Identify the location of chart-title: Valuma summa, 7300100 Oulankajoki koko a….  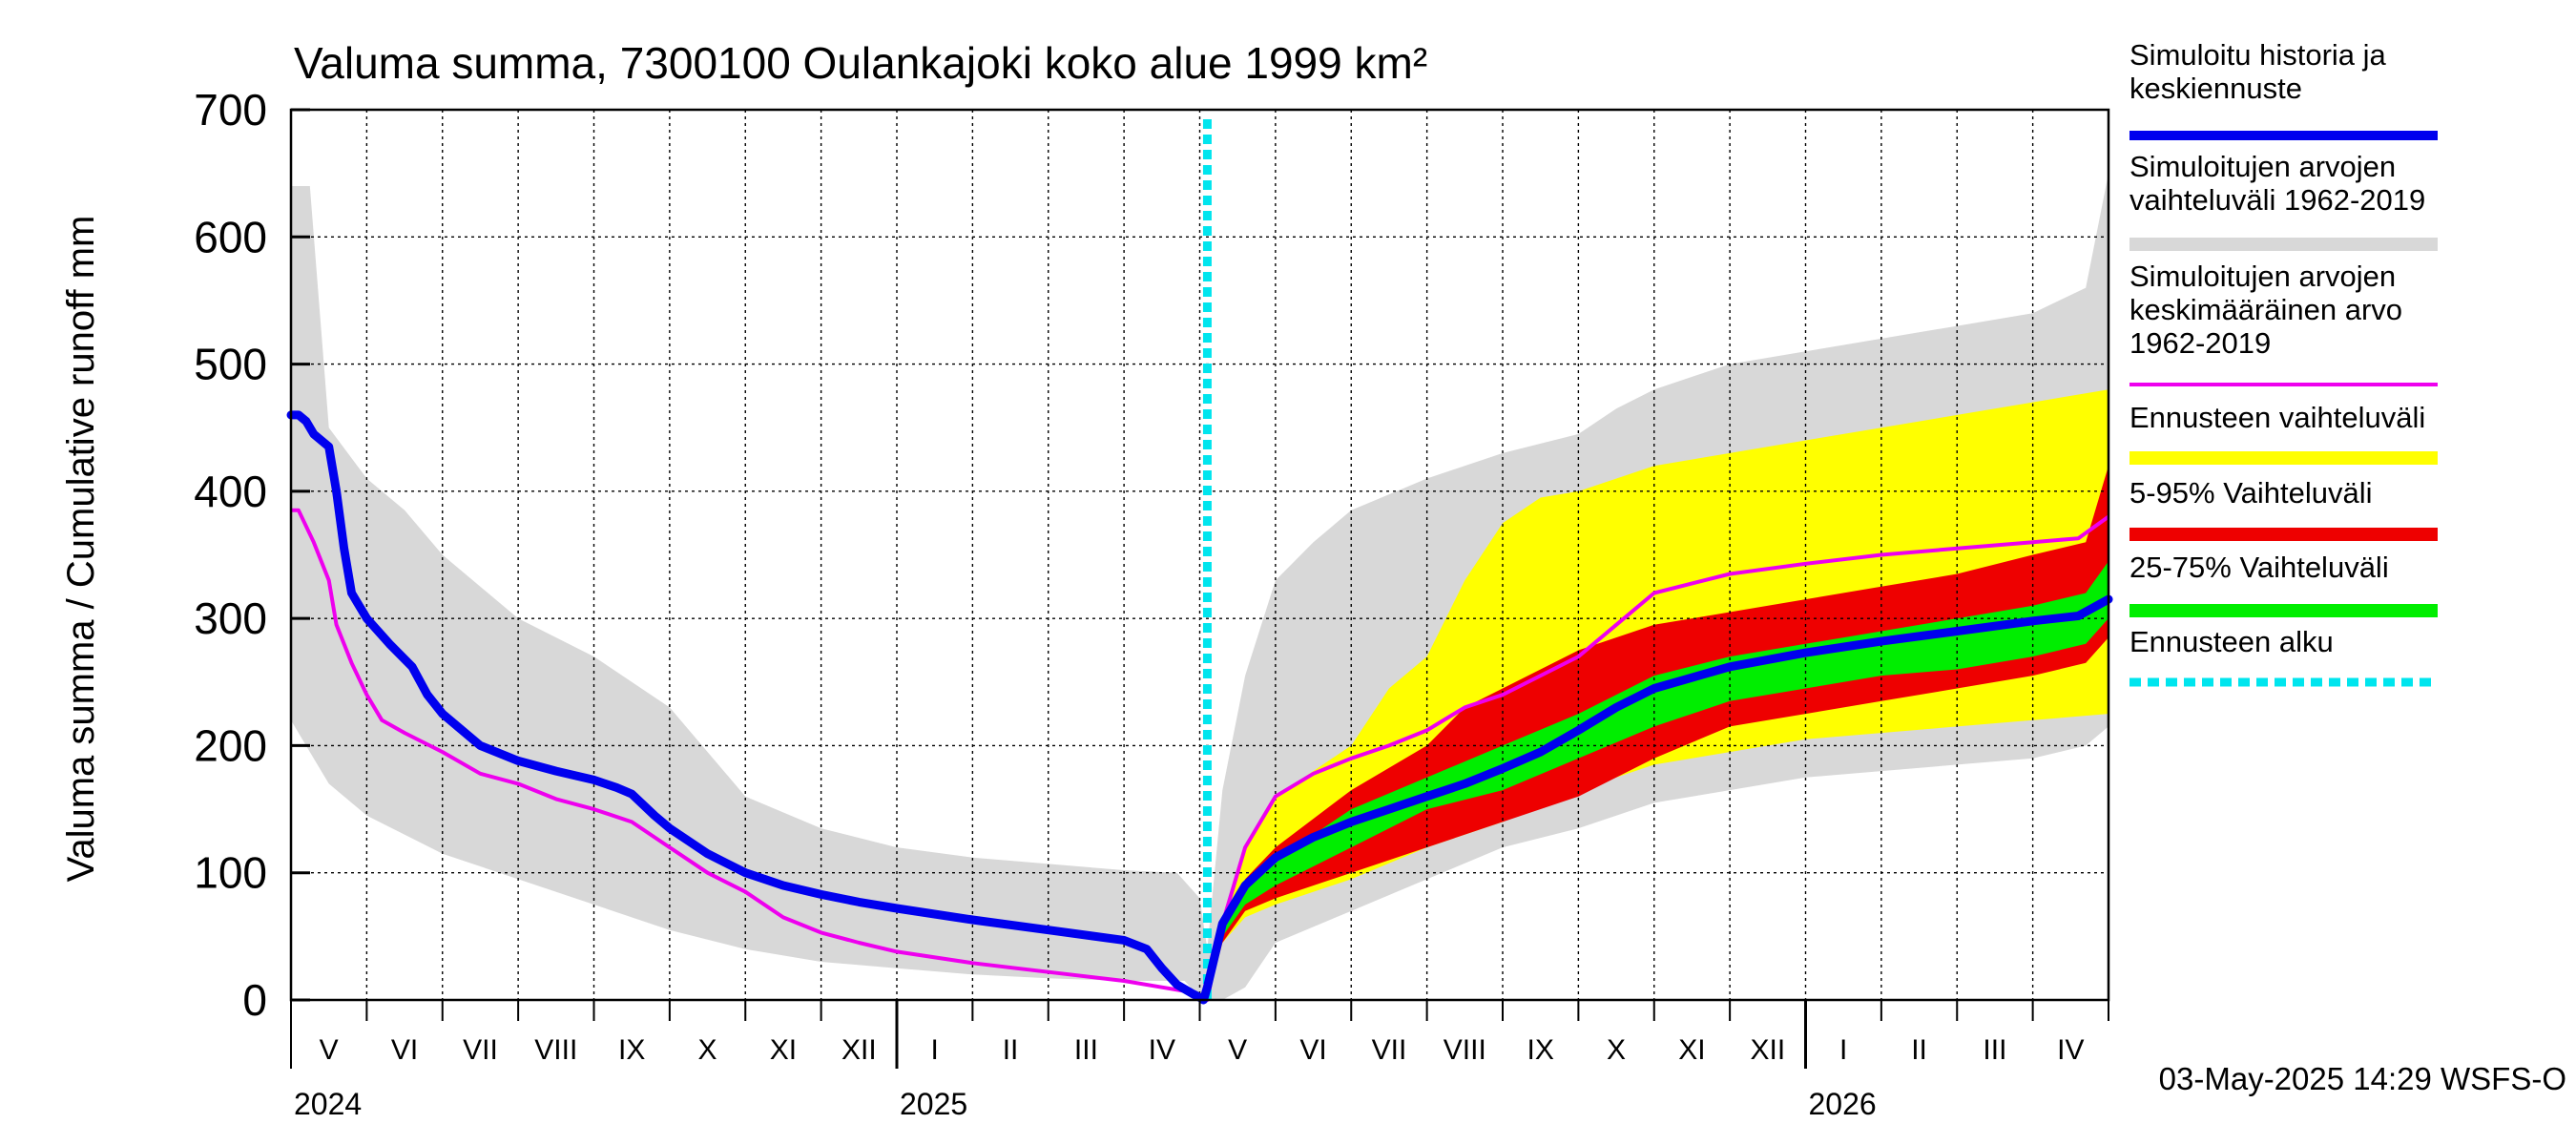
(860, 63).